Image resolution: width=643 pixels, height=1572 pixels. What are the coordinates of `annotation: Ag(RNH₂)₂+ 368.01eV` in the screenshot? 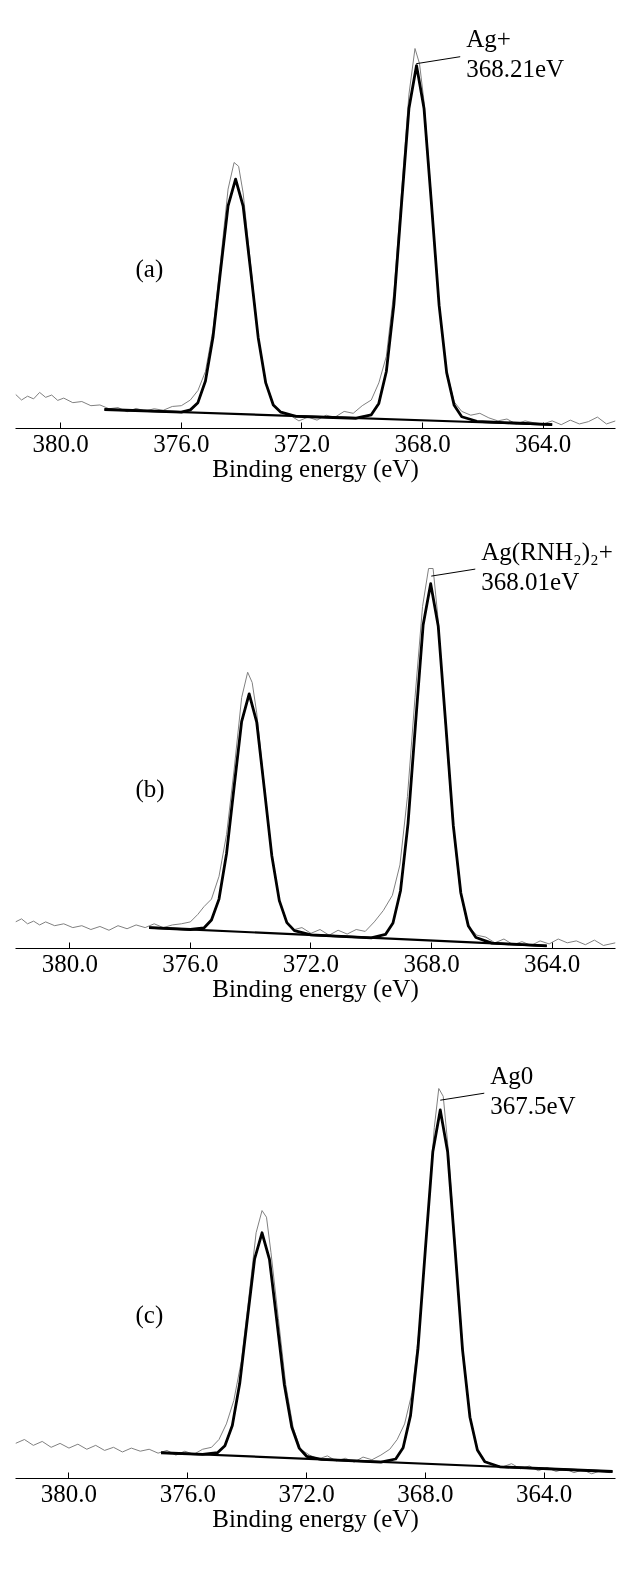 It's located at (547, 566).